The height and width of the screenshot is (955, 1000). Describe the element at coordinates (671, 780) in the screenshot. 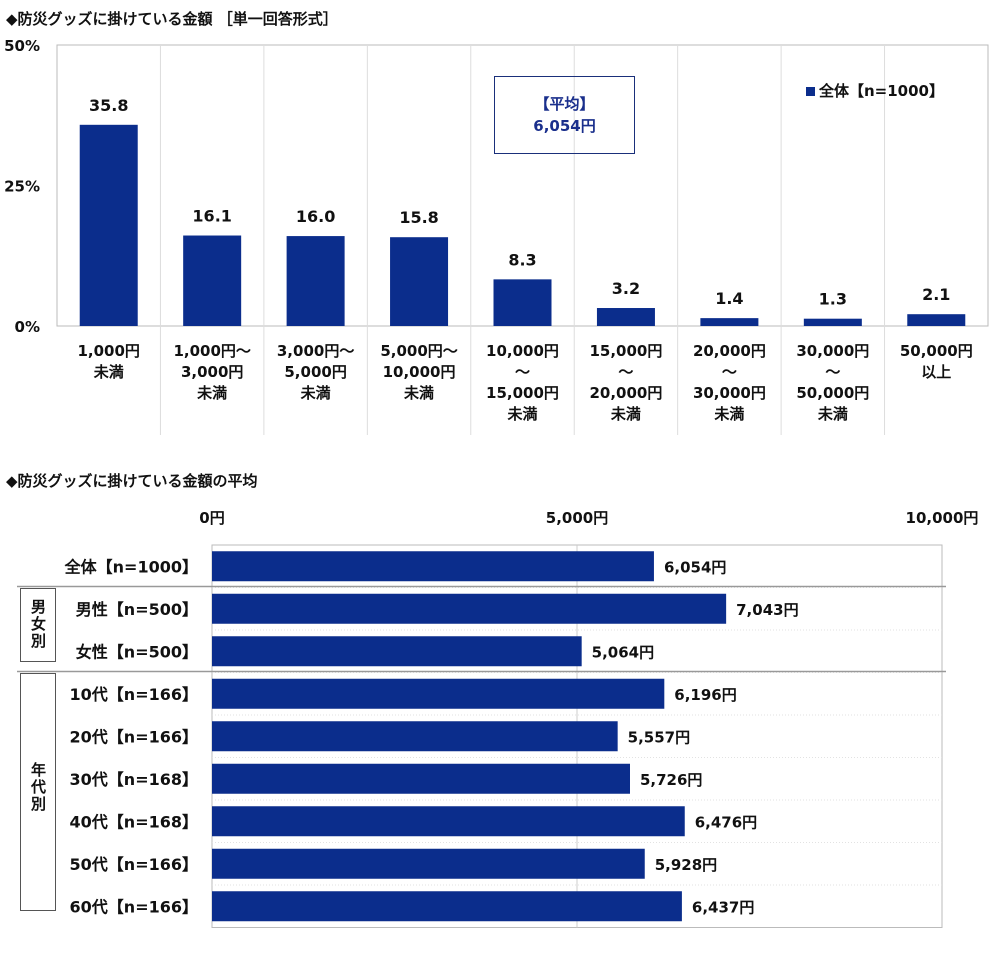

I see `data-label: 5,726円` at that location.